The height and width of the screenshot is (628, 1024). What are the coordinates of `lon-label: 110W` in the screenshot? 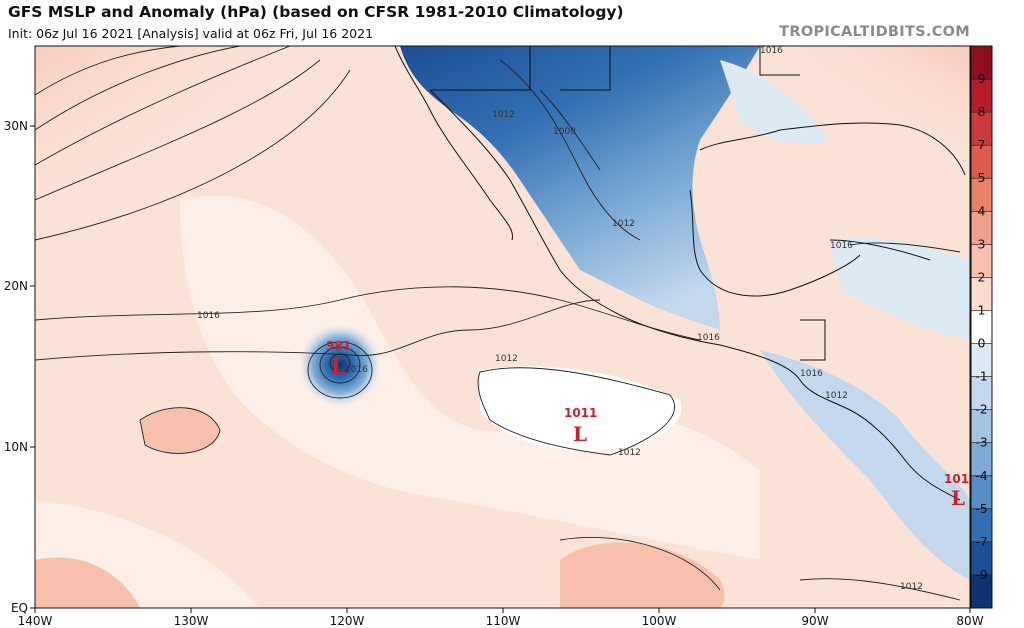 It's located at (503, 621).